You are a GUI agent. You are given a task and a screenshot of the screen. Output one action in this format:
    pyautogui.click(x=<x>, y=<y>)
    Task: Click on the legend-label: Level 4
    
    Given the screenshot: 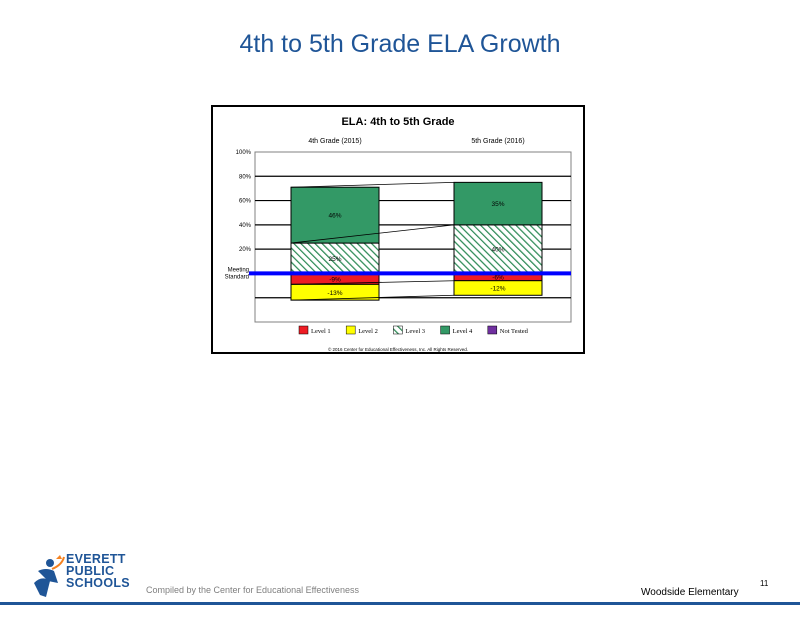 What is the action you would take?
    pyautogui.click(x=463, y=331)
    